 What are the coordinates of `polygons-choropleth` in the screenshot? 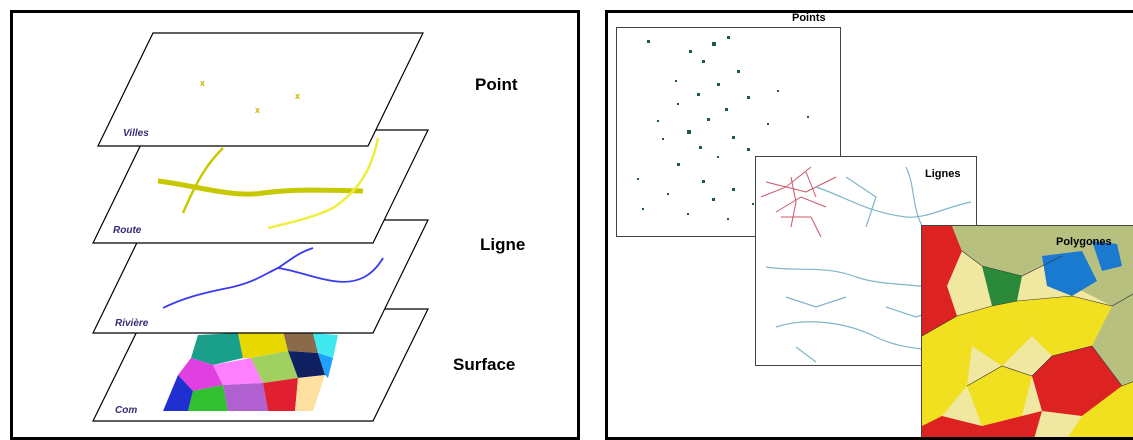 It's located at (1027, 331).